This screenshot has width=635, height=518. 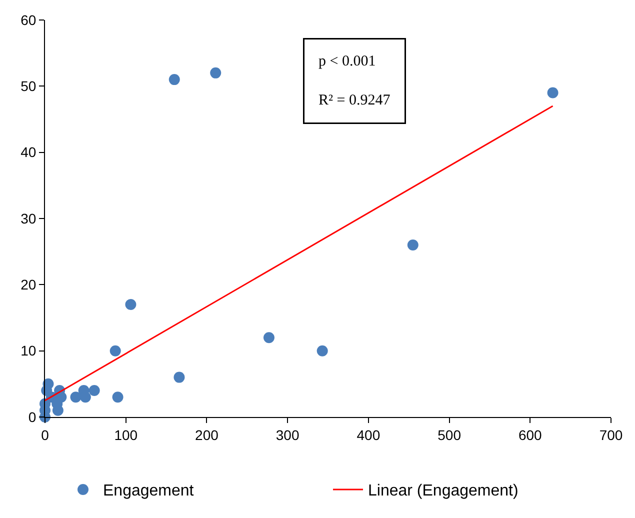 What do you see at coordinates (368, 434) in the screenshot?
I see `x-tick-label: 400` at bounding box center [368, 434].